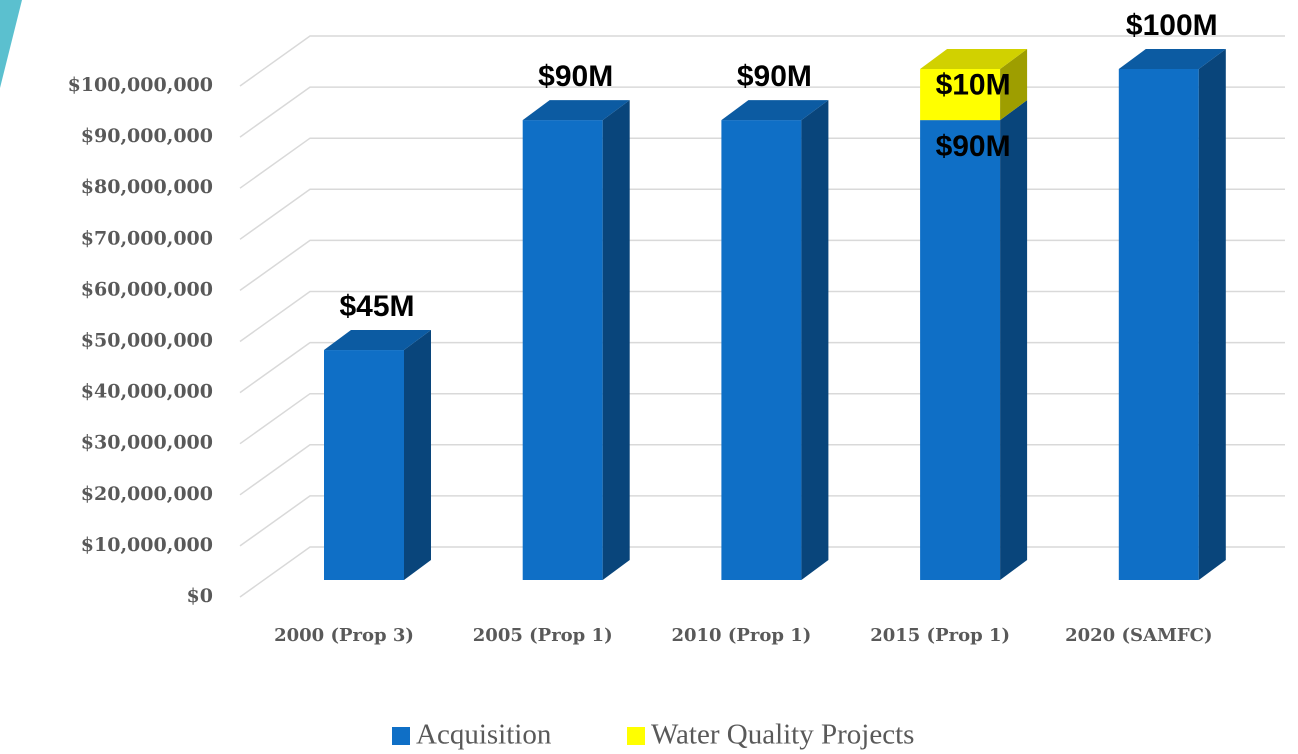 The height and width of the screenshot is (754, 1298). I want to click on y-tick-label: $50,000,000, so click(147, 341).